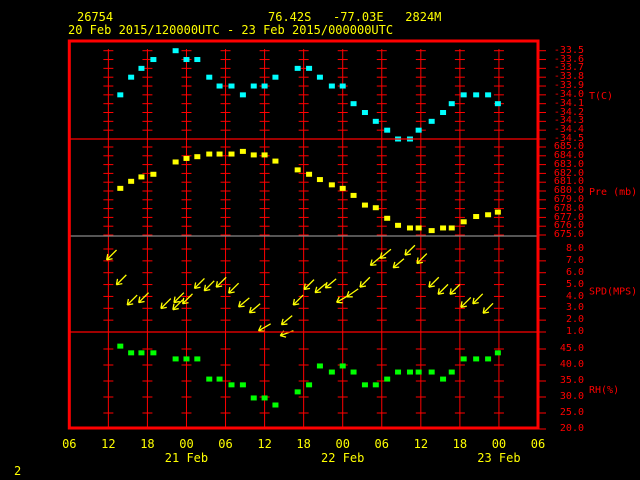  What do you see at coordinates (571, 365) in the screenshot?
I see `y-tick-label: 40.0` at bounding box center [571, 365].